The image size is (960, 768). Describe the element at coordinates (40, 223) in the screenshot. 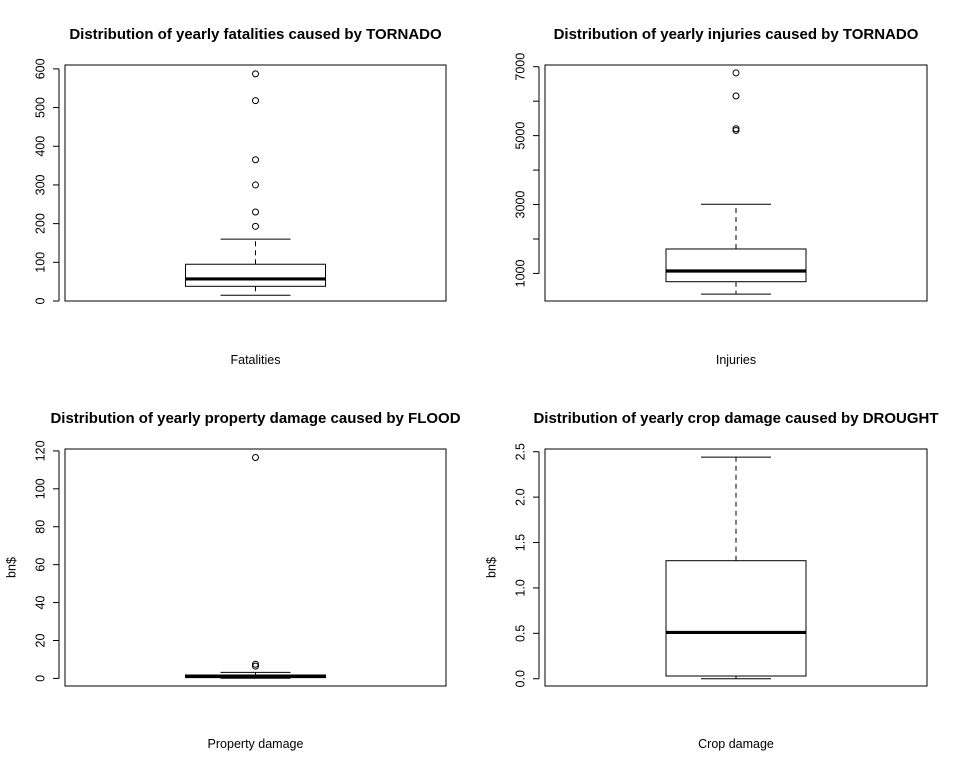

I see `y-tick-label: 200` at that location.